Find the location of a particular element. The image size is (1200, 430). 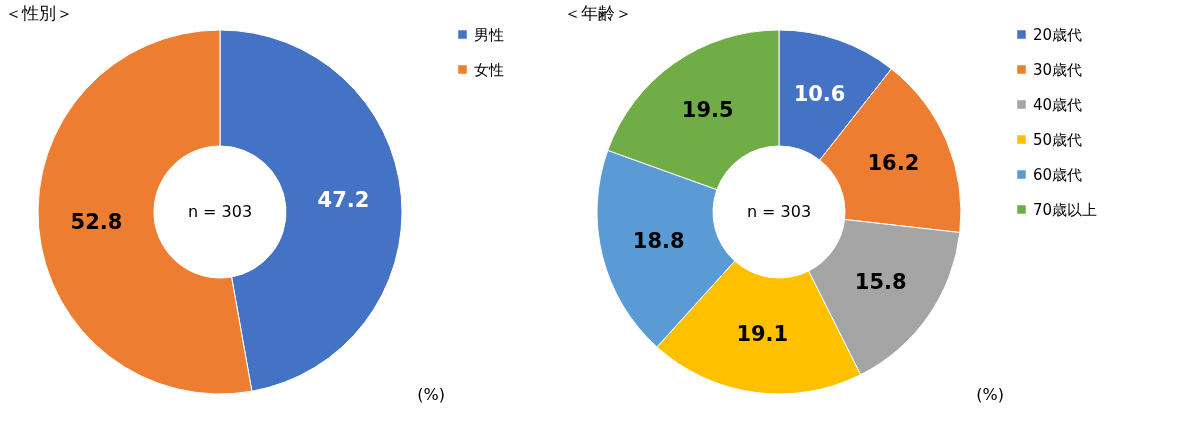

chart-title: ＜性別＞ is located at coordinates (39, 13).